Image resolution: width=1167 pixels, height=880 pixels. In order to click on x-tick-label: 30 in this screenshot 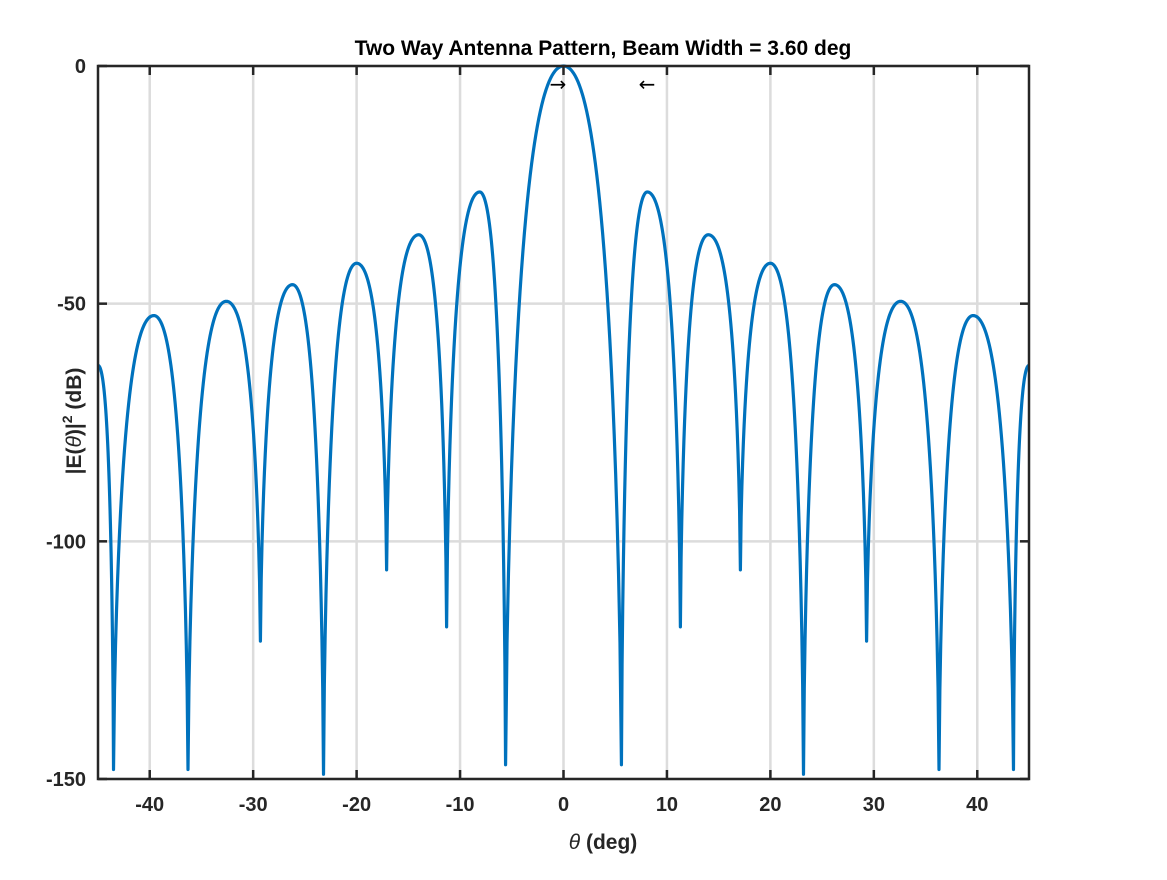, I will do `click(874, 805)`.